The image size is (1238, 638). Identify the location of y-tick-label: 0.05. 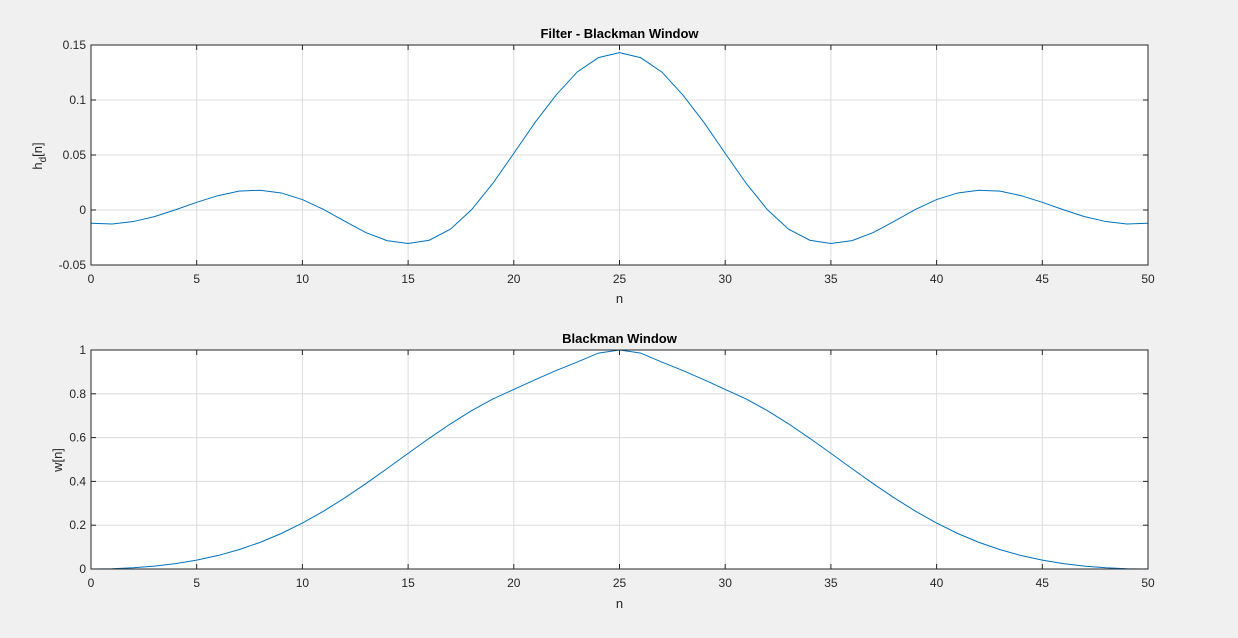
(75, 155).